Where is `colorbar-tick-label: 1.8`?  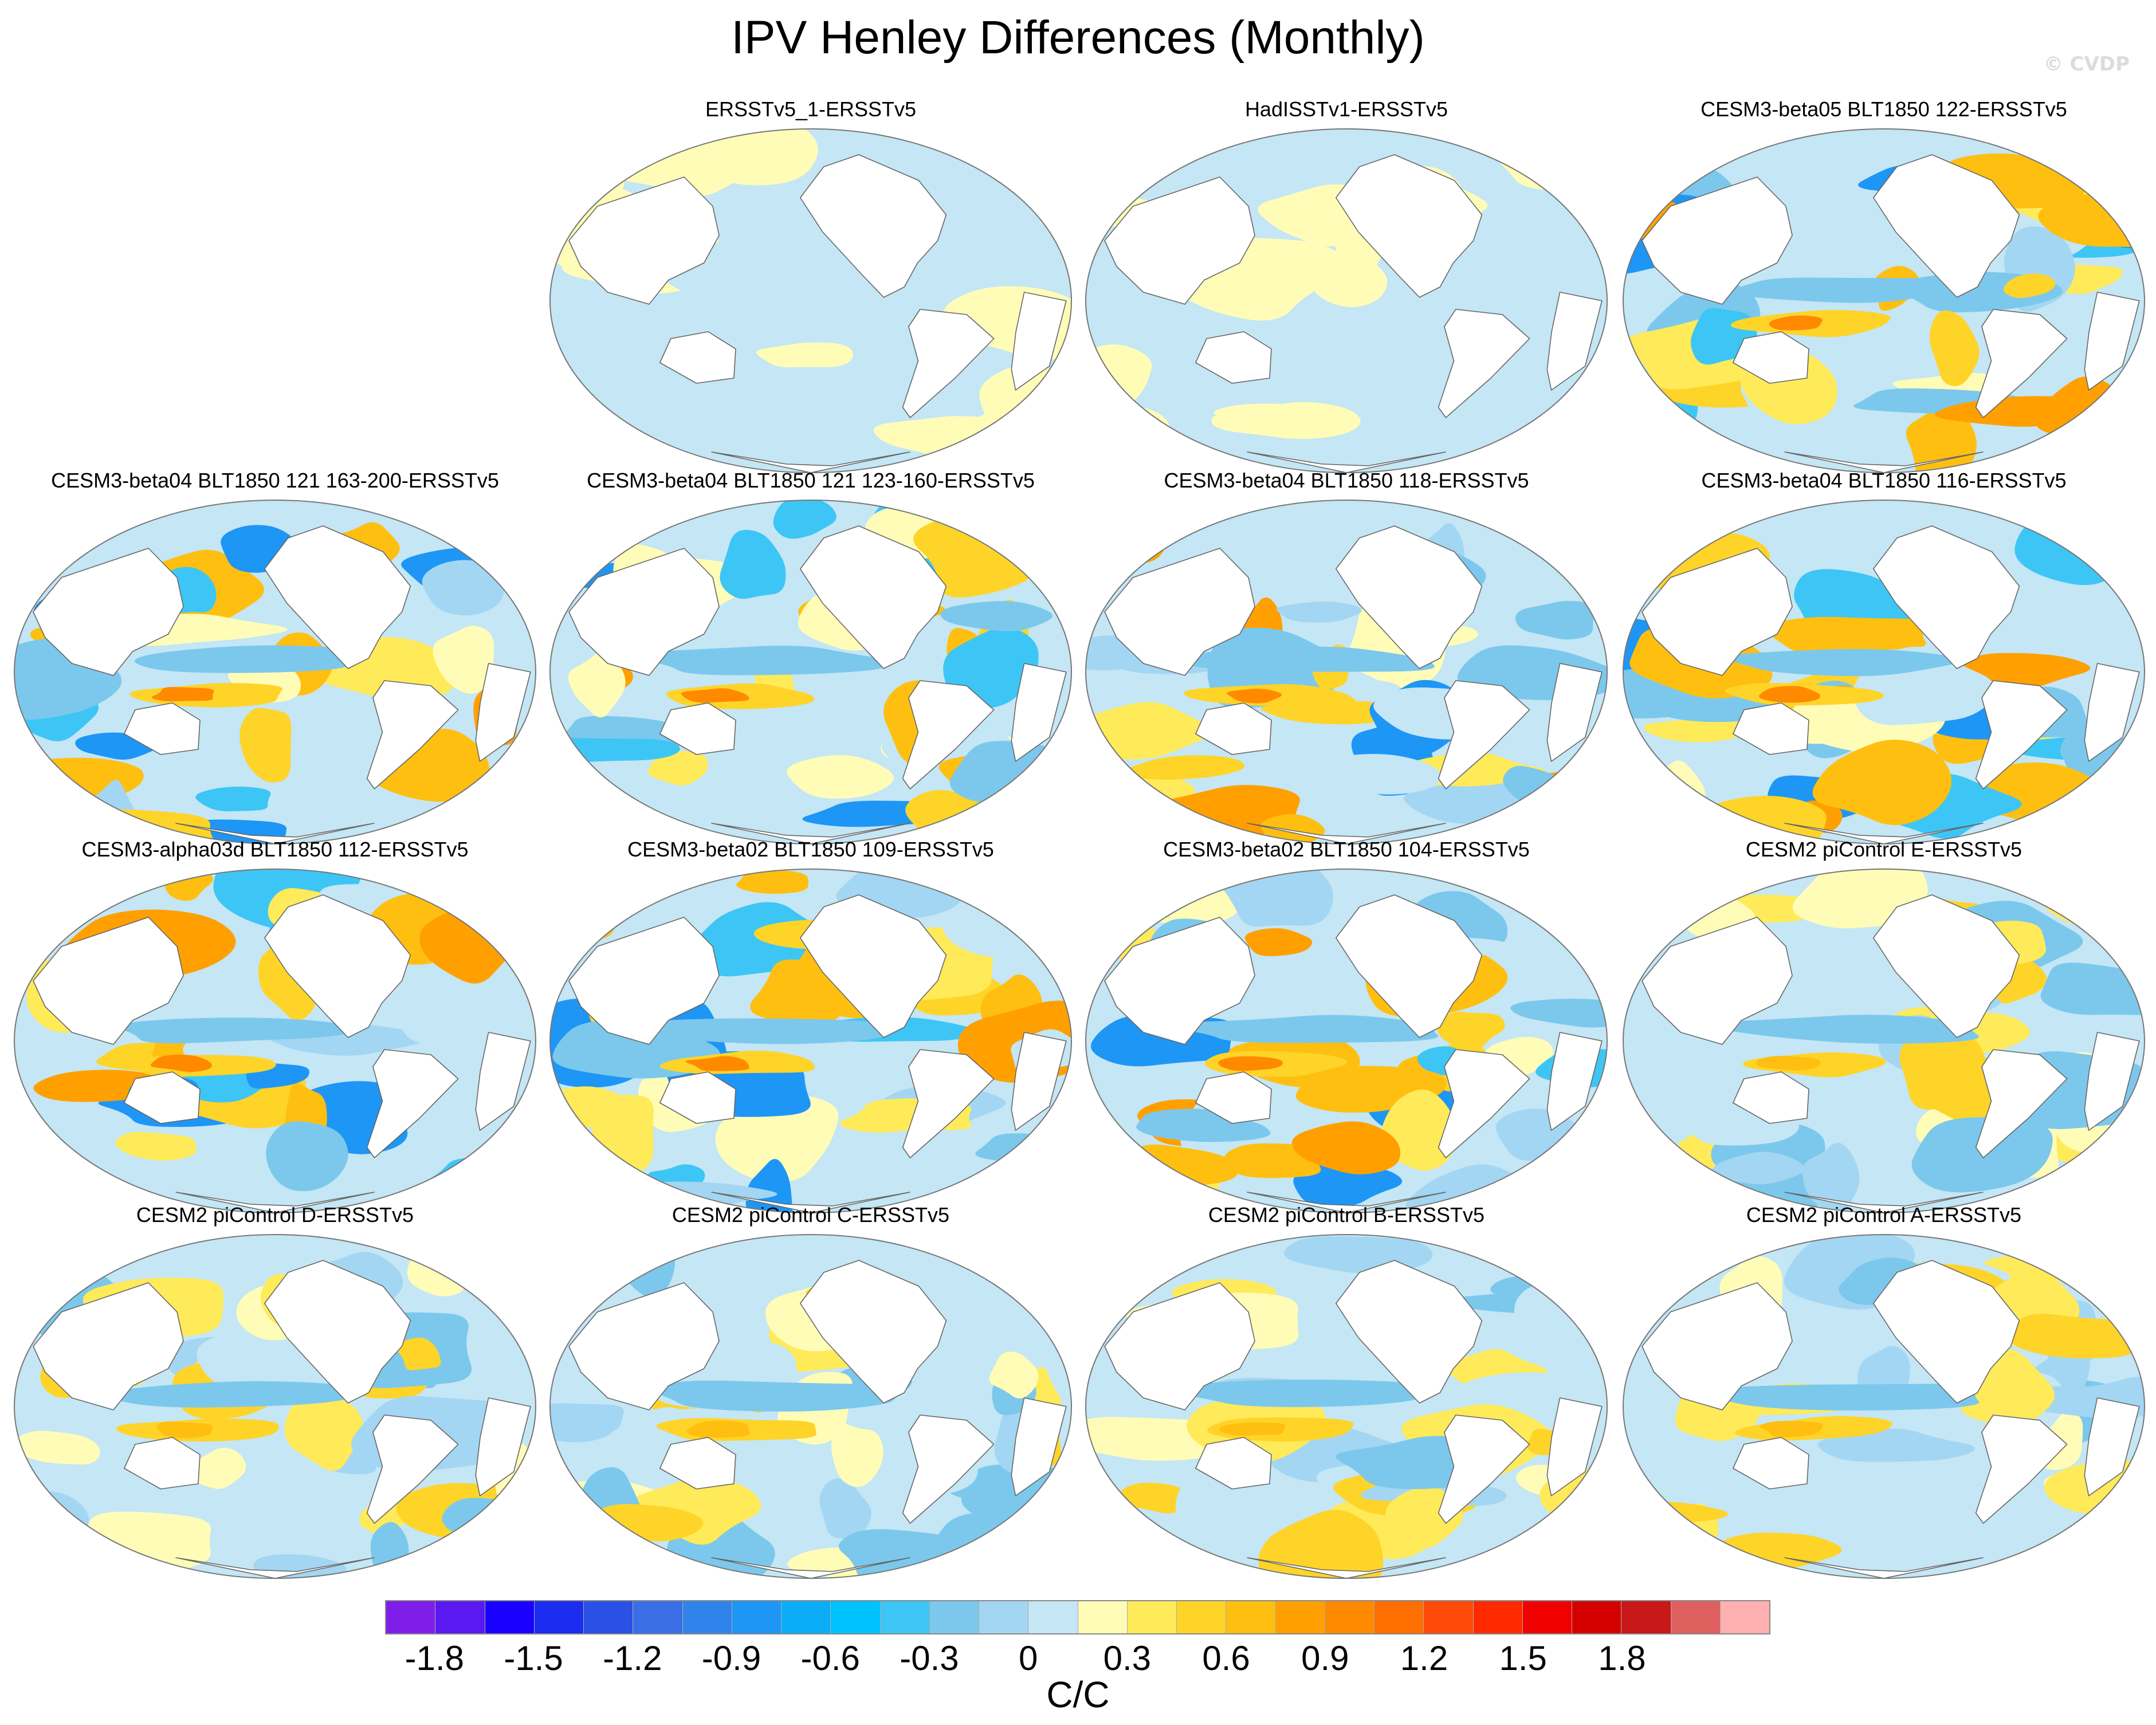
colorbar-tick-label: 1.8 is located at coordinates (1622, 1658).